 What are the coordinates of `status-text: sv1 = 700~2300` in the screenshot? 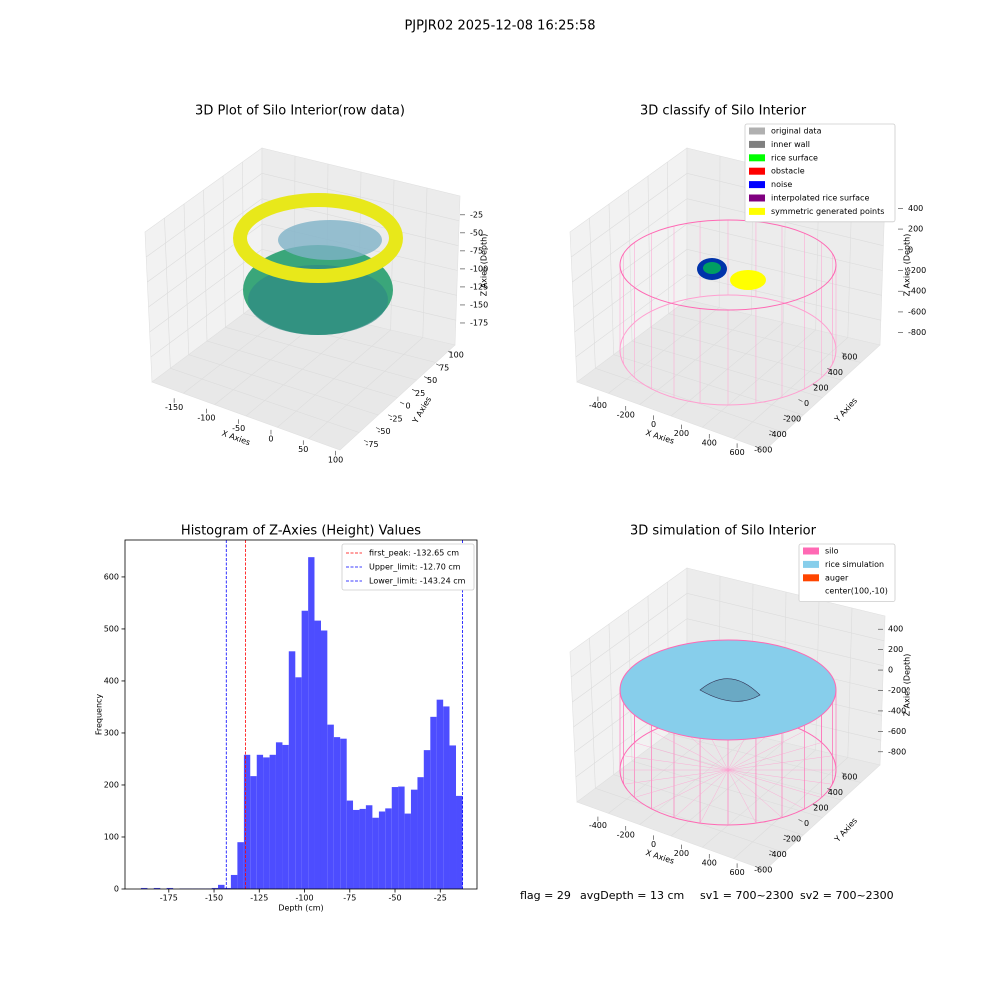 It's located at (747, 895).